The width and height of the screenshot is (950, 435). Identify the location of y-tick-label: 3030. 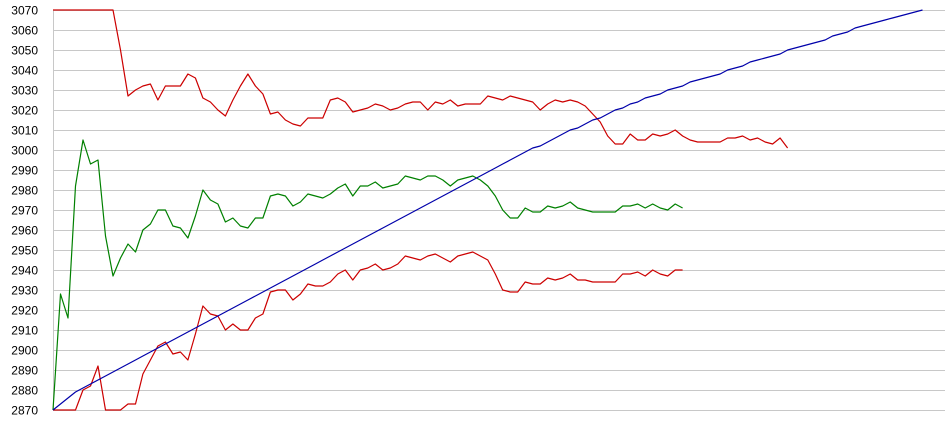
(24, 91).